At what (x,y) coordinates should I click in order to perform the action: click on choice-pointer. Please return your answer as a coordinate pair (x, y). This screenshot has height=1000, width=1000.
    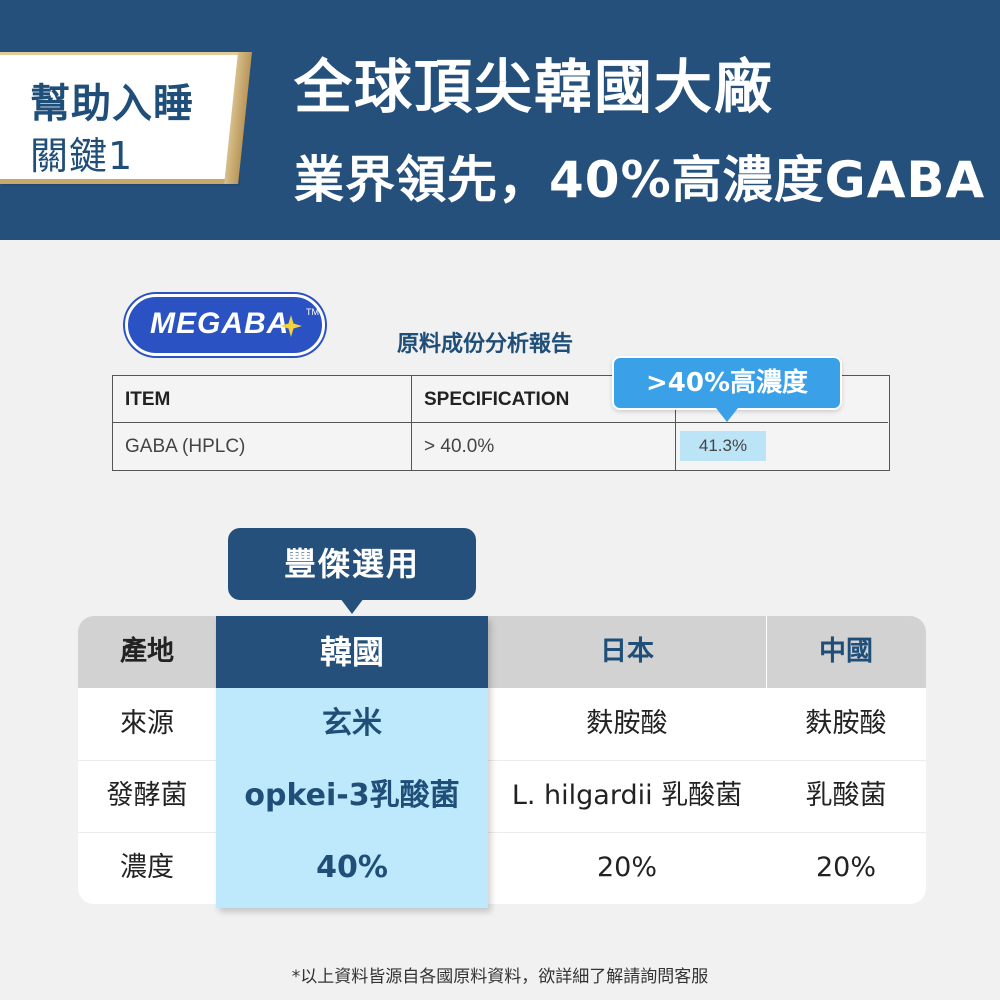
    Looking at the image, I should click on (352, 606).